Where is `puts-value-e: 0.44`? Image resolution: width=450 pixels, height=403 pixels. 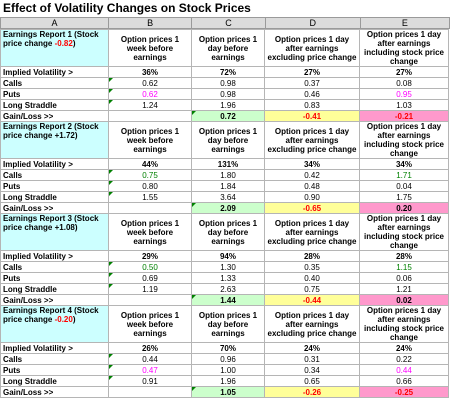 puts-value-e: 0.44 is located at coordinates (404, 370).